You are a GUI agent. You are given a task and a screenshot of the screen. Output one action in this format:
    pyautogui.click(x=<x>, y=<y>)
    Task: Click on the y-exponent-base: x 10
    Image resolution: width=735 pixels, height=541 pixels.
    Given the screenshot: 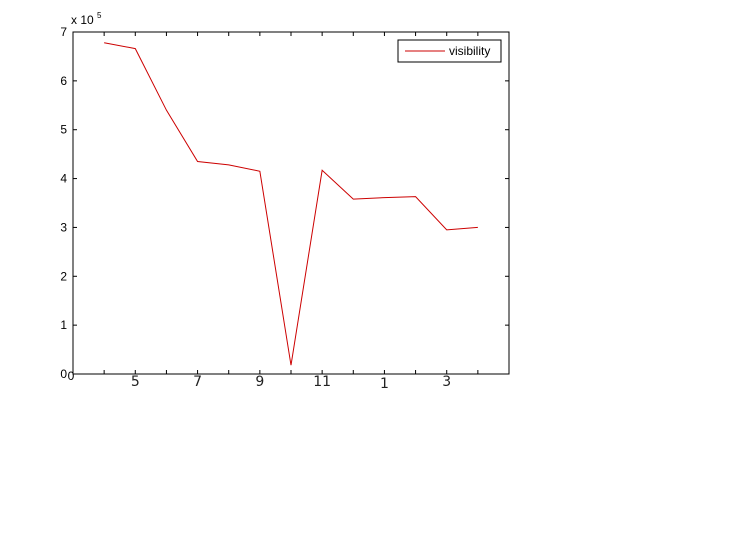 What is the action you would take?
    pyautogui.click(x=82, y=20)
    